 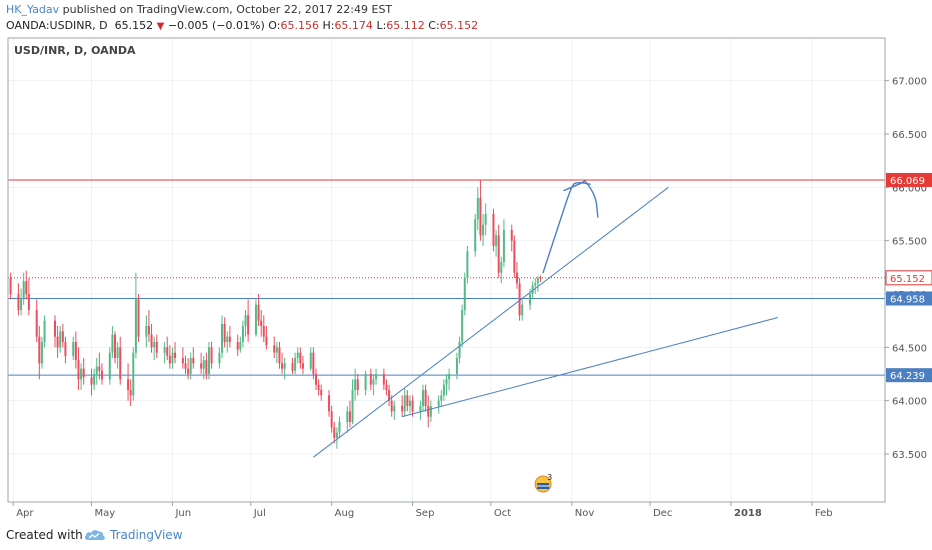 I want to click on author-link: HK_Yadav, so click(x=33, y=9).